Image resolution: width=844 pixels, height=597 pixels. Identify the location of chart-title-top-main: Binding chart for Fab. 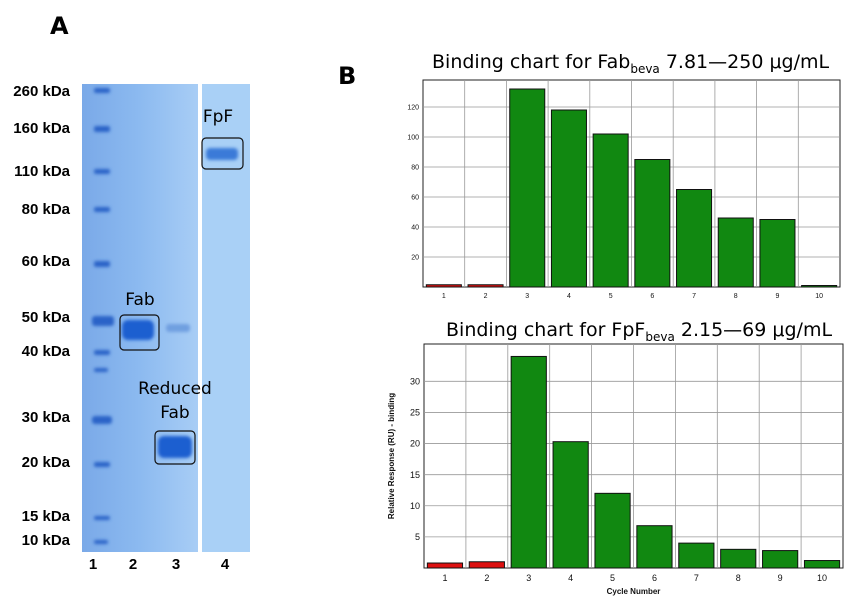
(531, 62).